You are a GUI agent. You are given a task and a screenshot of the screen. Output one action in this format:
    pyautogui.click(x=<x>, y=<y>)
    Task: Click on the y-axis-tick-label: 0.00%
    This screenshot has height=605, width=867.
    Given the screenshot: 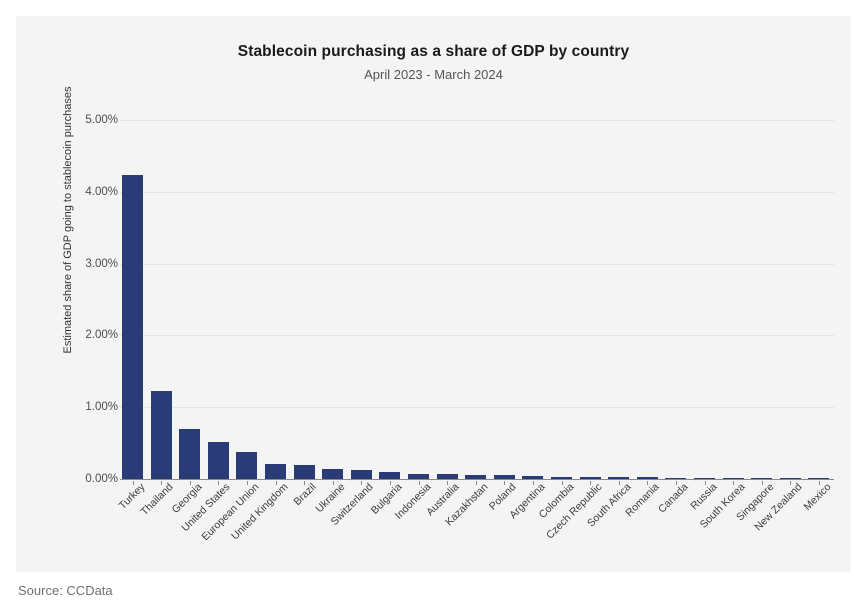 What is the action you would take?
    pyautogui.click(x=101, y=479)
    